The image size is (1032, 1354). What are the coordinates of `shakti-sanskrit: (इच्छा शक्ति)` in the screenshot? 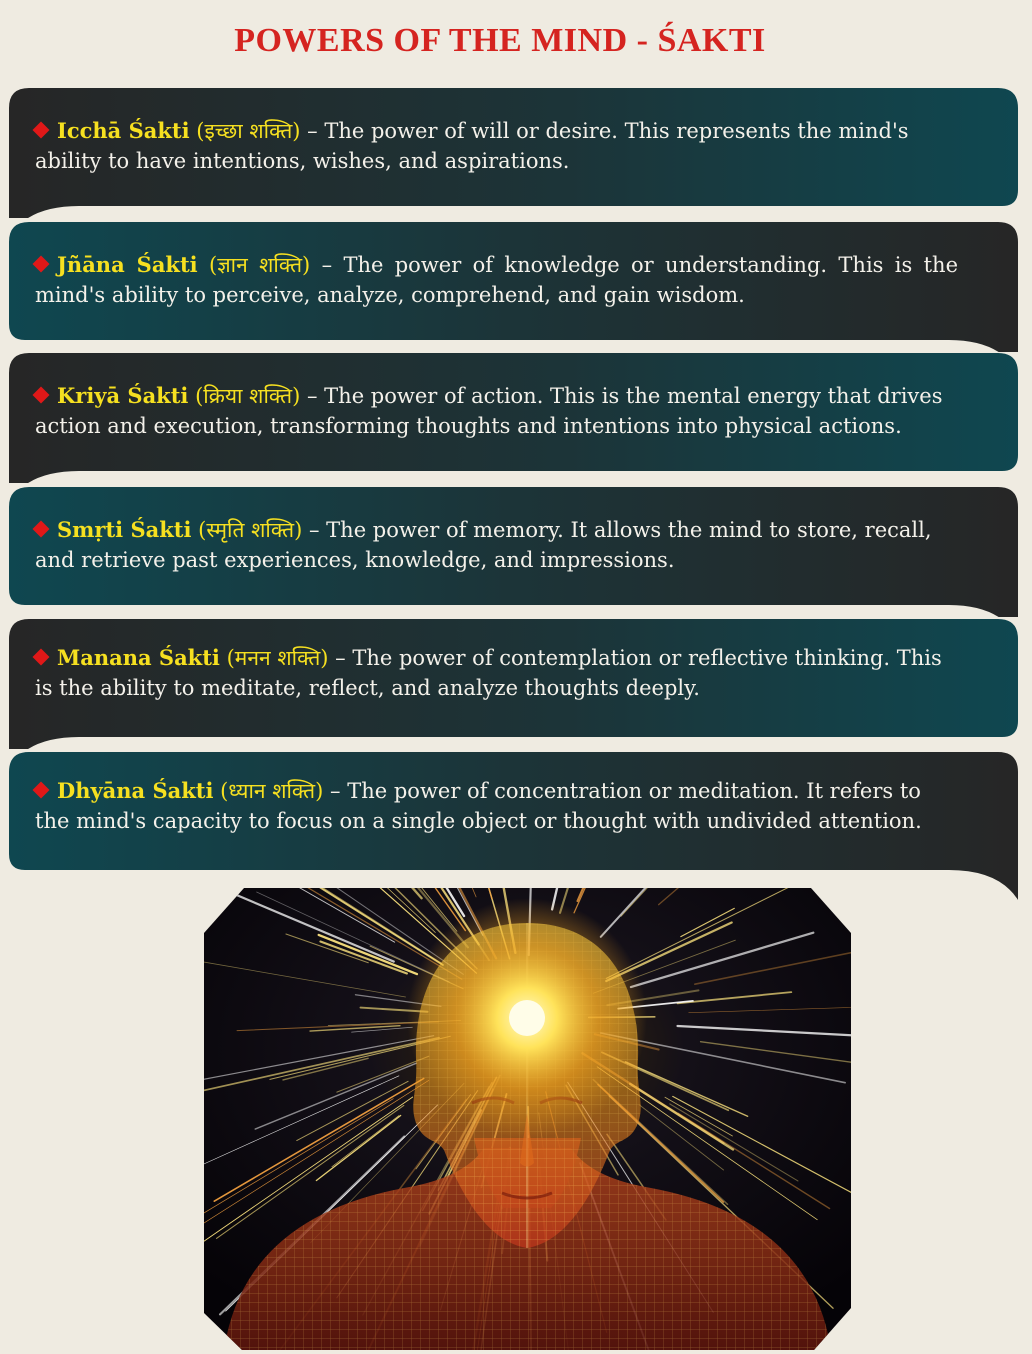 It's located at (248, 131).